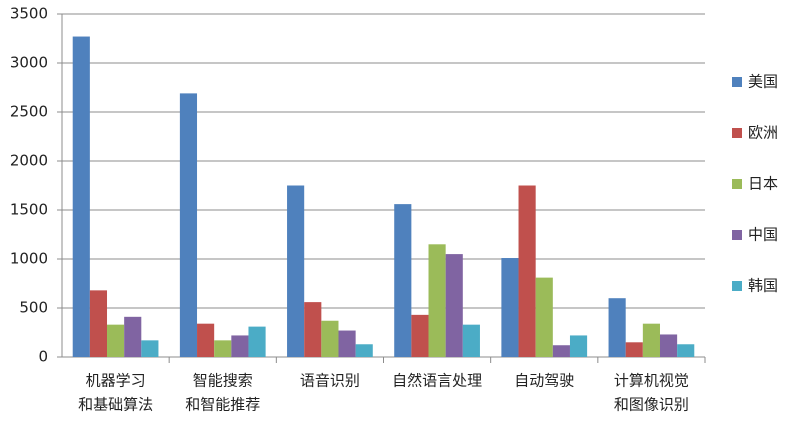  Describe the element at coordinates (29, 161) in the screenshot. I see `y-tick-label: 2000` at that location.